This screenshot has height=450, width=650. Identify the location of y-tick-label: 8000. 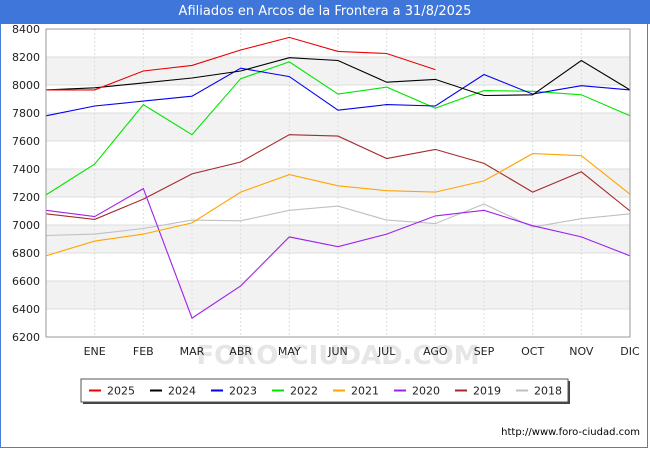
(26, 85).